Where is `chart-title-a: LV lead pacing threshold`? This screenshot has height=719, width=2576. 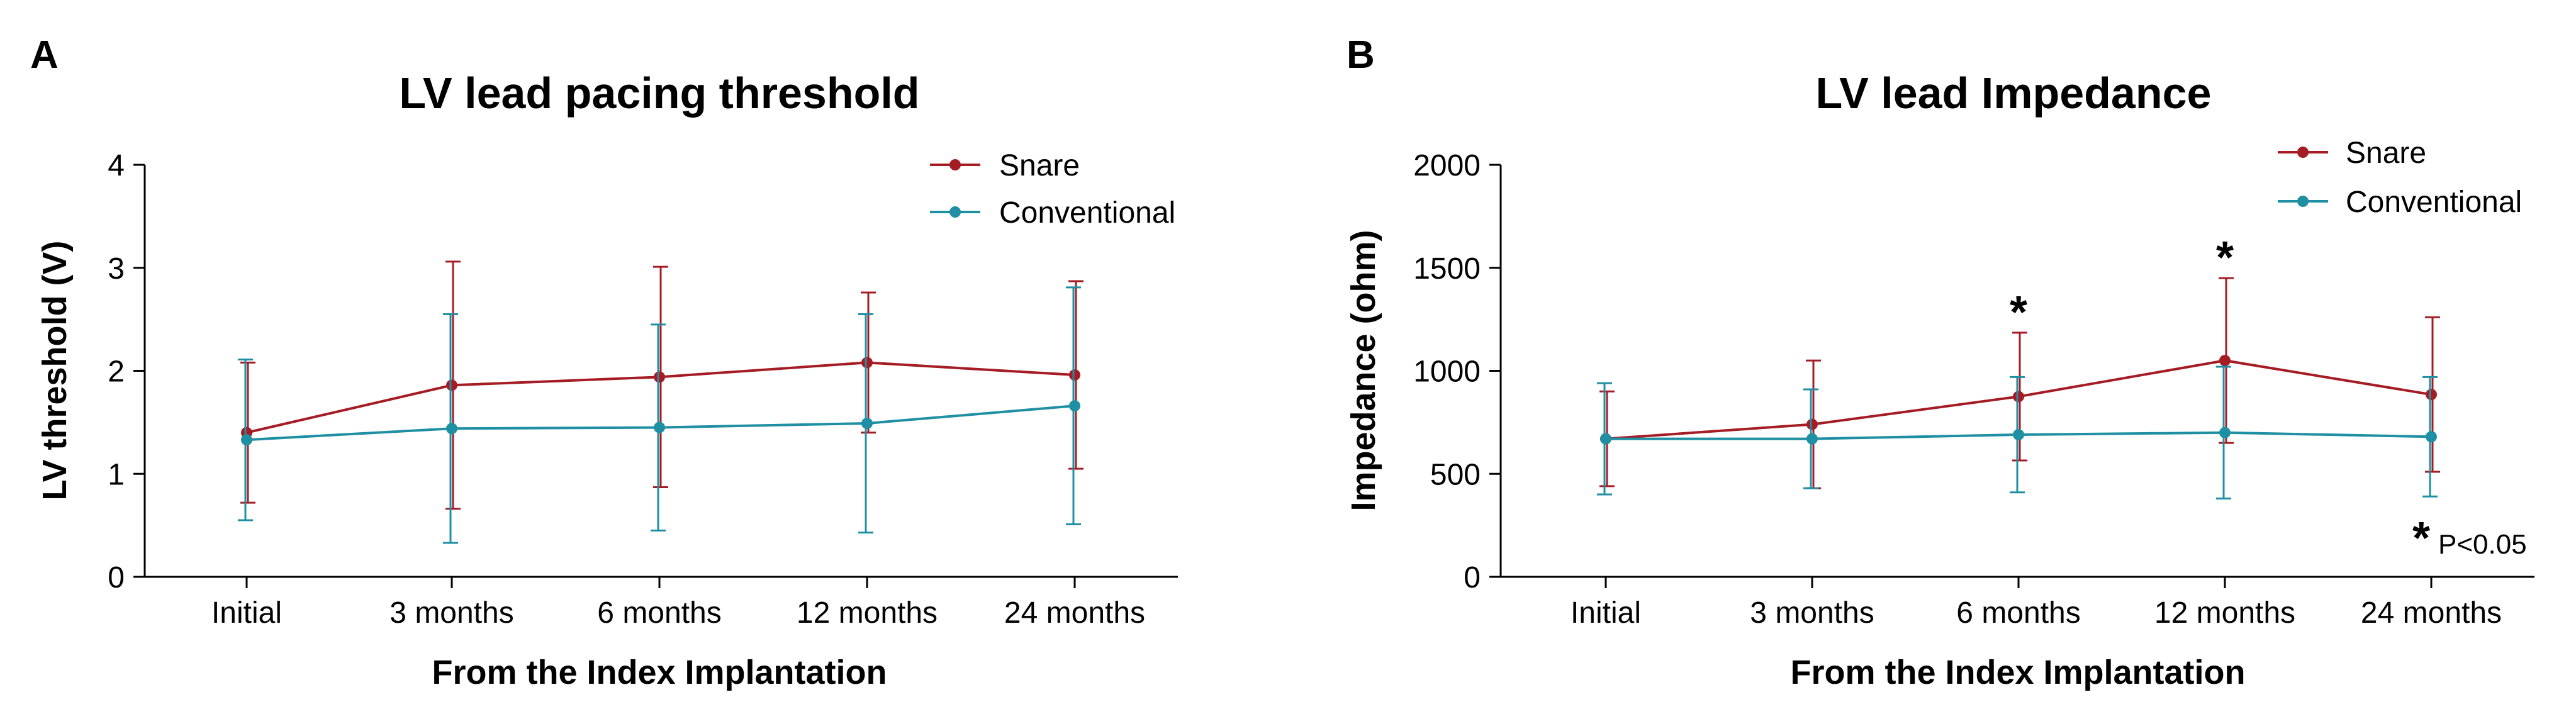
chart-title-a: LV lead pacing threshold is located at coordinates (659, 93).